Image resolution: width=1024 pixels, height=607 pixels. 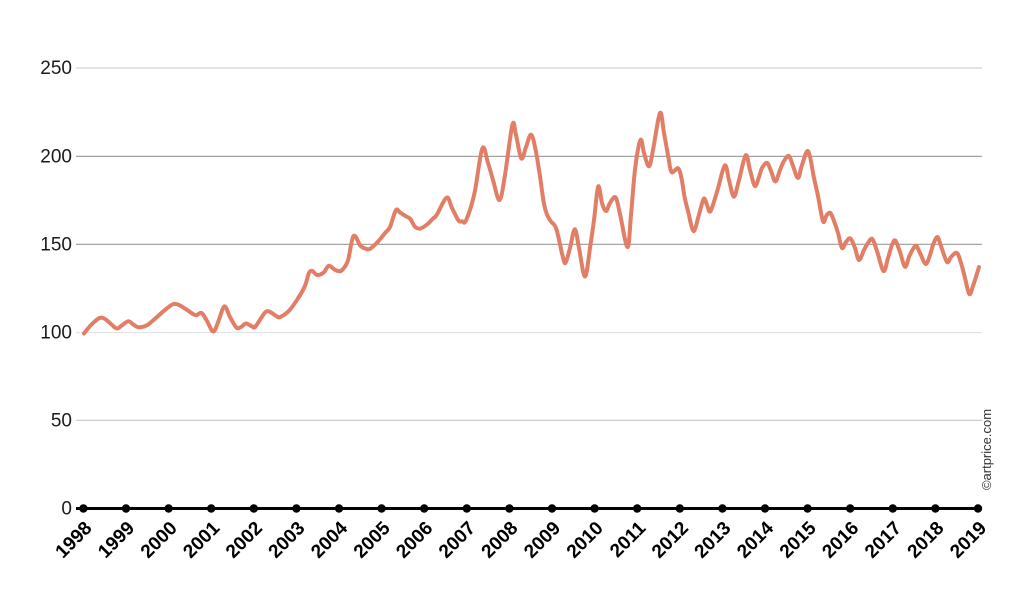 What do you see at coordinates (61, 420) in the screenshot?
I see `svg-text: 50` at bounding box center [61, 420].